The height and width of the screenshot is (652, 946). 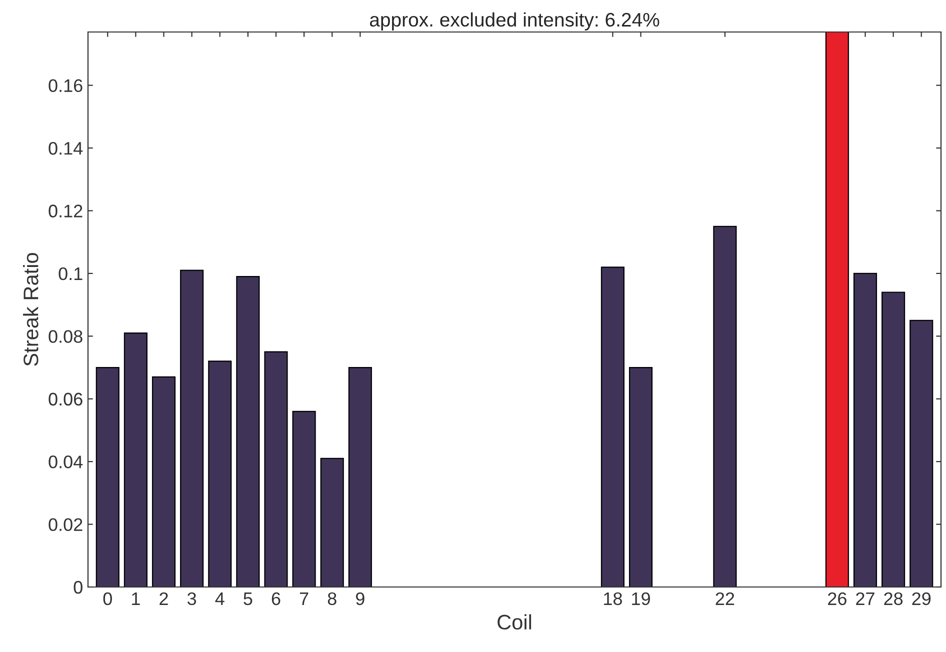 I want to click on x-tick-label: 1, so click(x=136, y=598).